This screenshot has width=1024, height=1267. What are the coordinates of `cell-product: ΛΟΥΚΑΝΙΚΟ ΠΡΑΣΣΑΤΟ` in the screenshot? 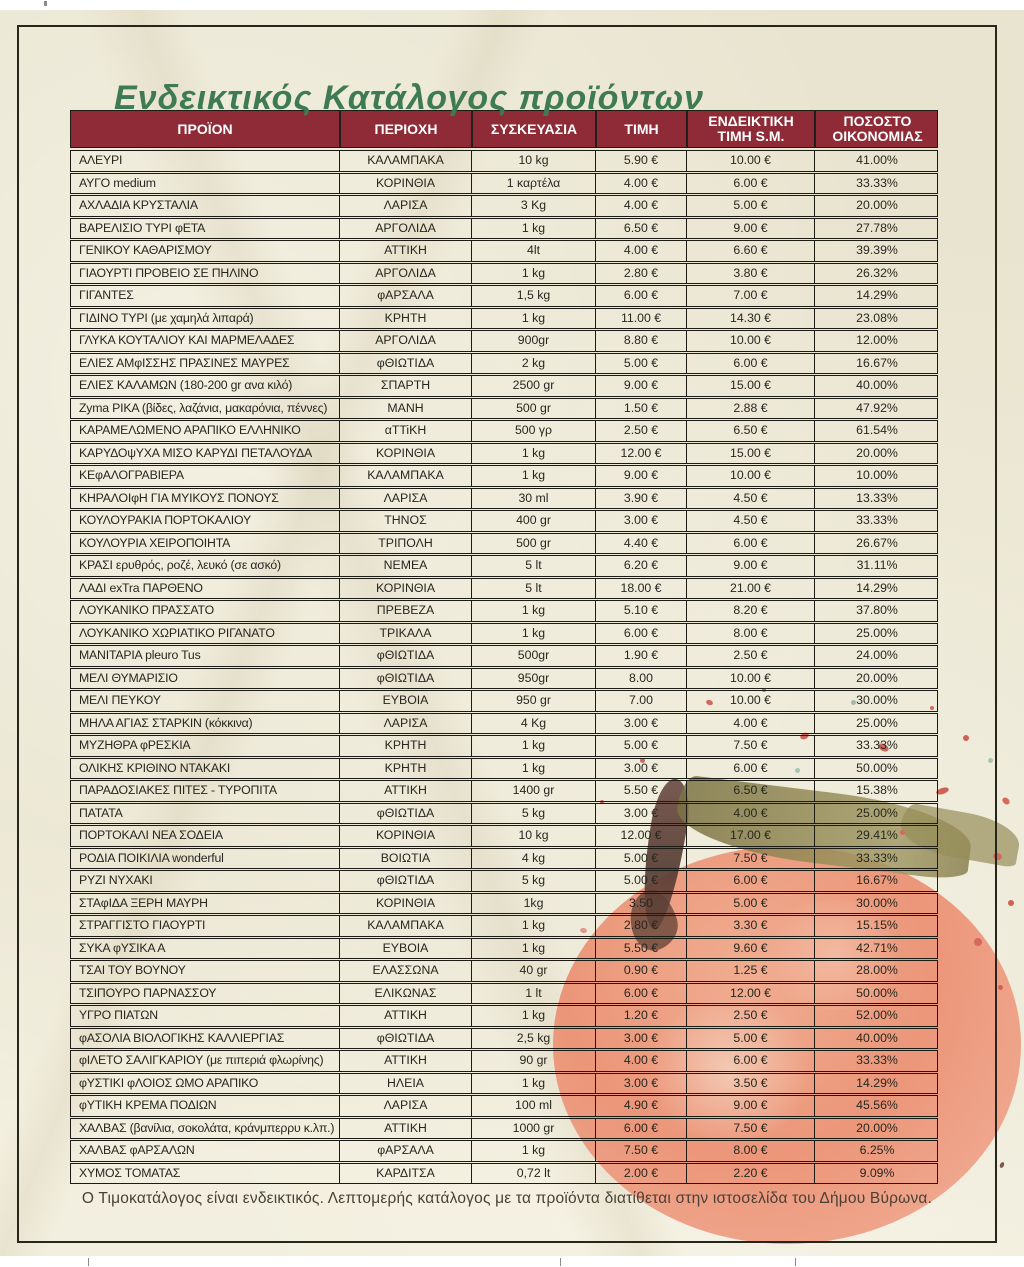 It's located at (146, 610).